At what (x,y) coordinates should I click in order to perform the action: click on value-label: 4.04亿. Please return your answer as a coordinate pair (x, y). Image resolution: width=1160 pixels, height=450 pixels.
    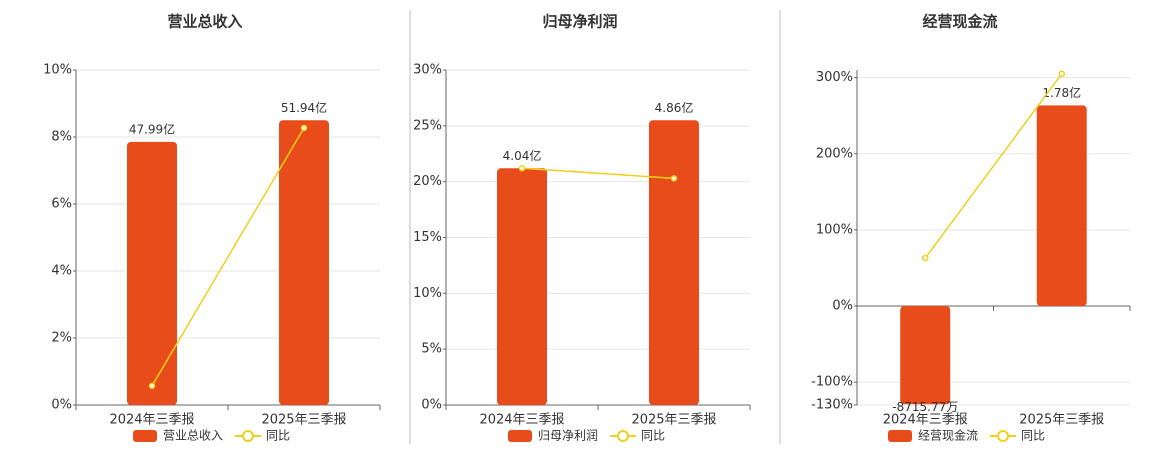
    Looking at the image, I should click on (522, 155).